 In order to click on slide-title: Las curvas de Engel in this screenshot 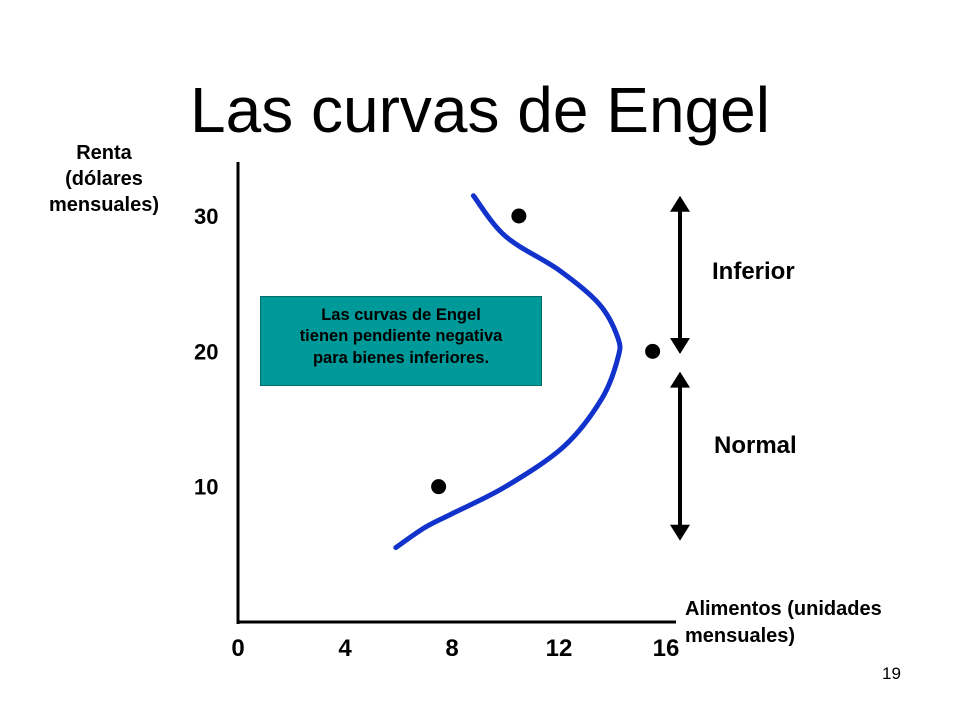, I will do `click(480, 110)`.